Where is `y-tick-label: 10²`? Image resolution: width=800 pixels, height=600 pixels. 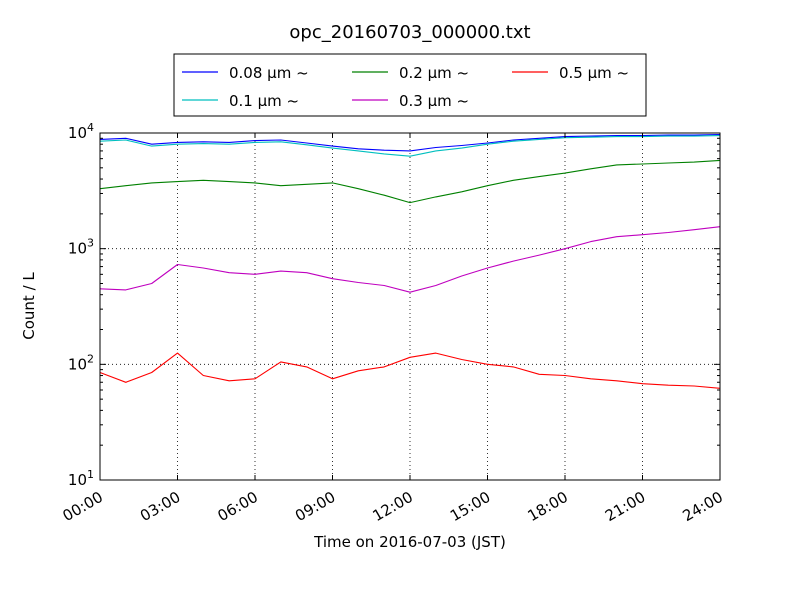 y-tick-label: 10² is located at coordinates (81, 362).